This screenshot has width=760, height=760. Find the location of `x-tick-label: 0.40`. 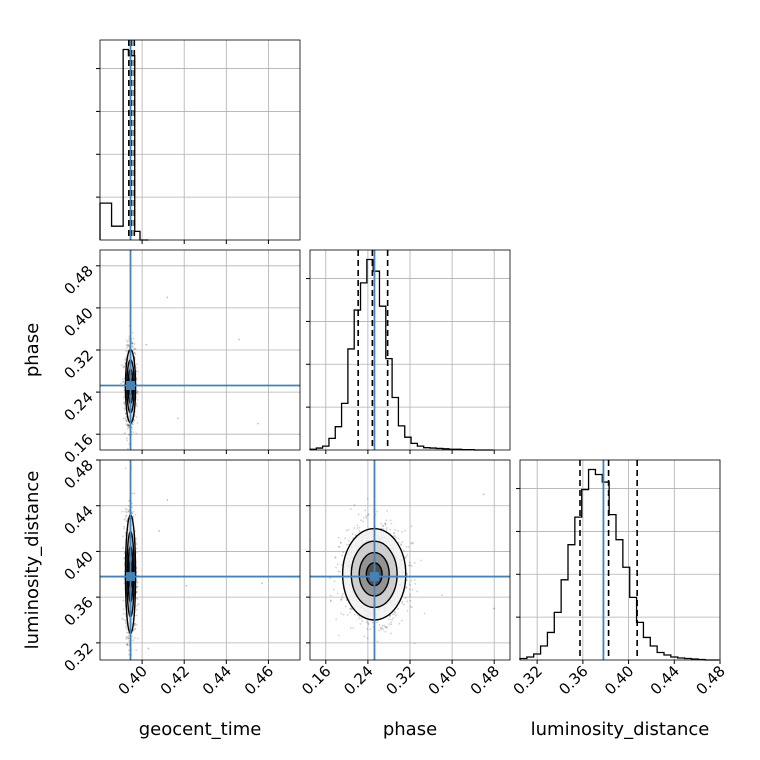

x-tick-label: 0.40 is located at coordinates (443, 680).